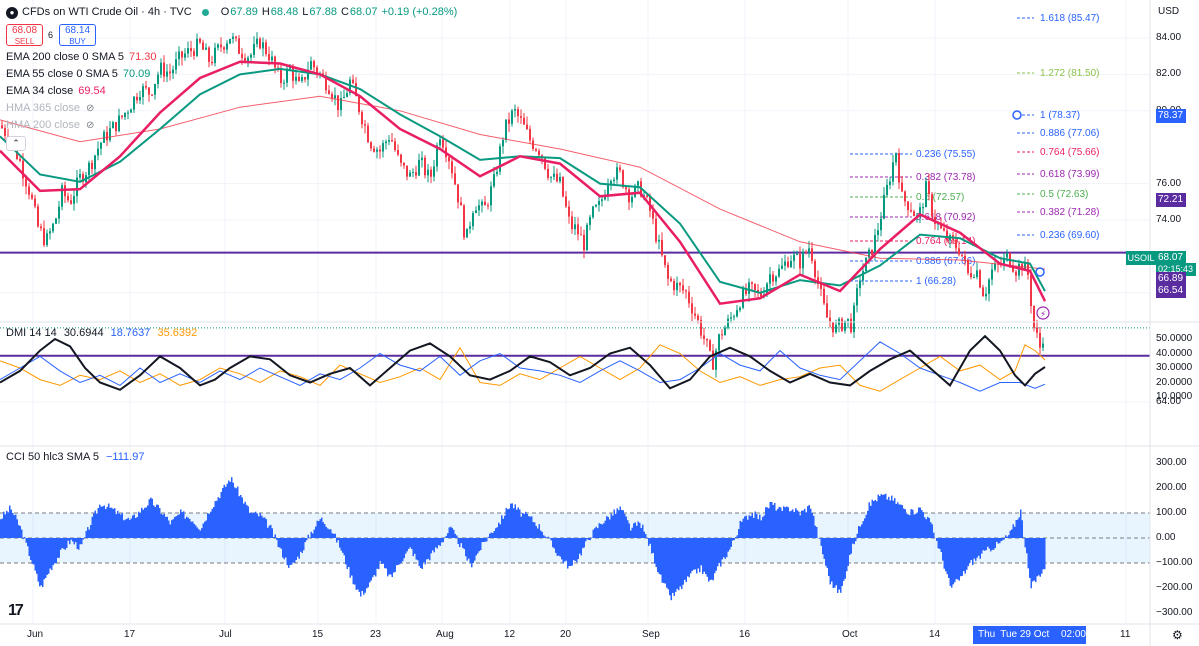 The image size is (1199, 646). Describe the element at coordinates (1171, 462) in the screenshot. I see `cci-tick-label: 300.00` at that location.